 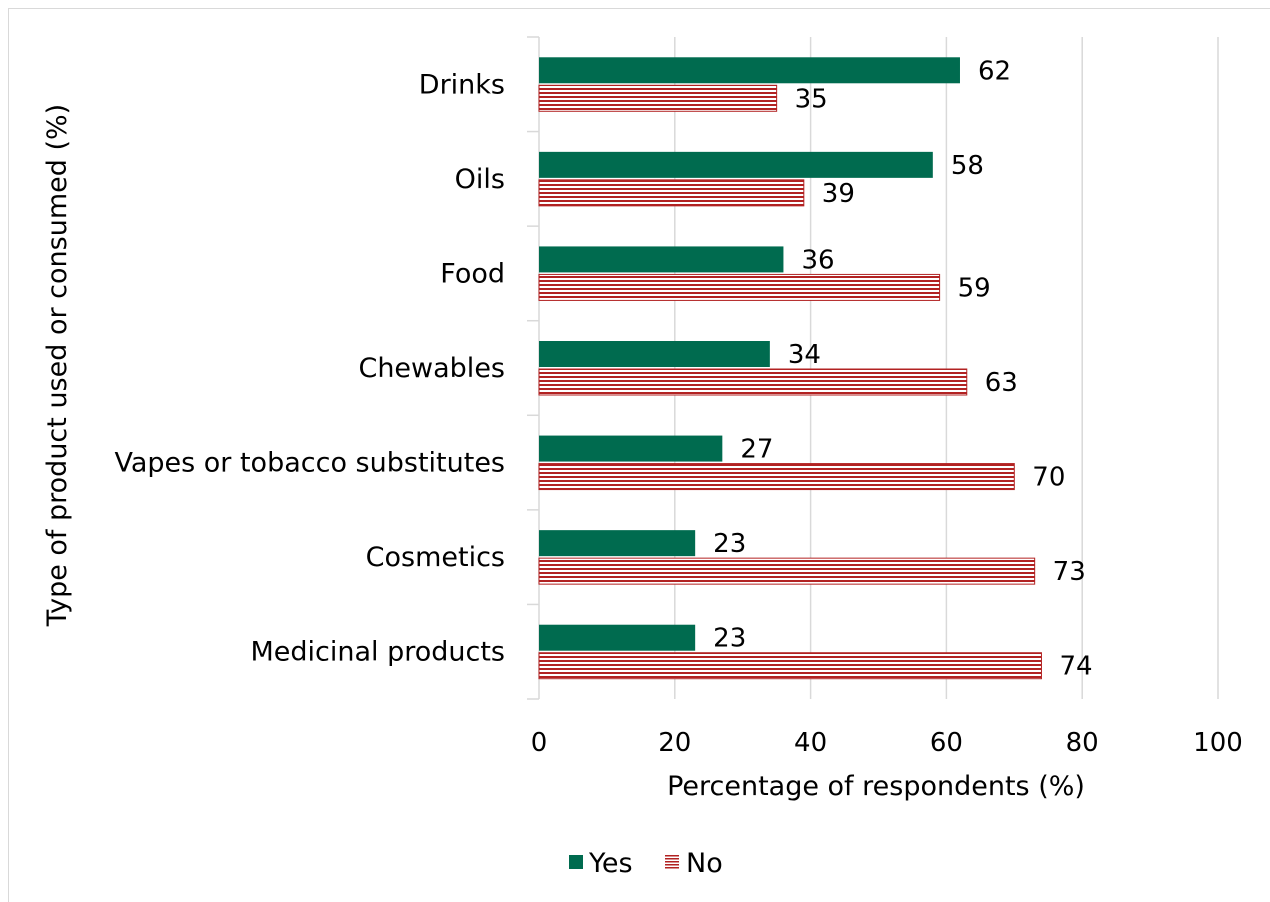 What do you see at coordinates (1075, 667) in the screenshot?
I see `data-label-no: 74` at bounding box center [1075, 667].